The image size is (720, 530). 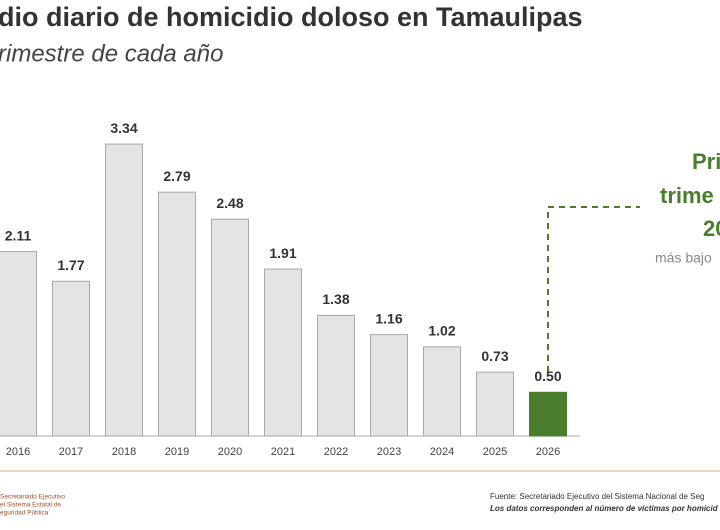 I want to click on x-tick-label: 2021, so click(x=283, y=452).